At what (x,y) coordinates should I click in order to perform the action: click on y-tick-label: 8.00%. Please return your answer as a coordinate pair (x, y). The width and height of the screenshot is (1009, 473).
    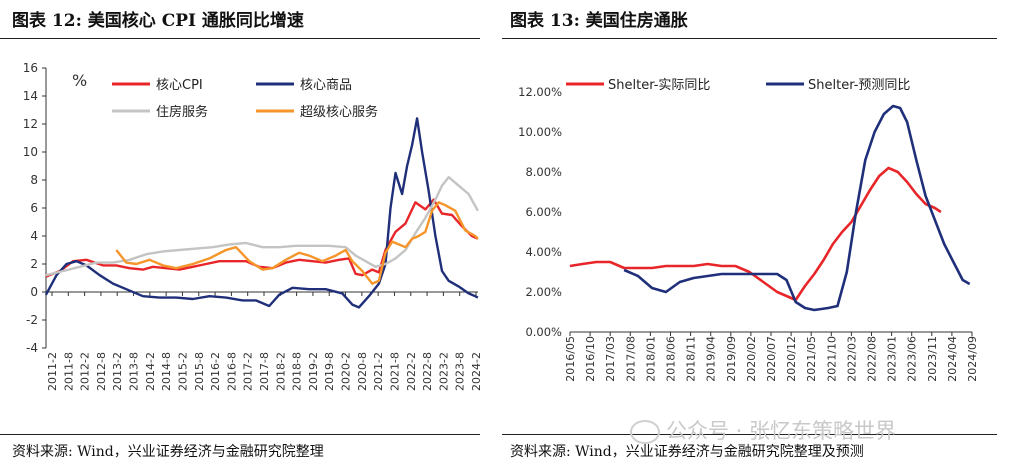
    Looking at the image, I should click on (543, 172).